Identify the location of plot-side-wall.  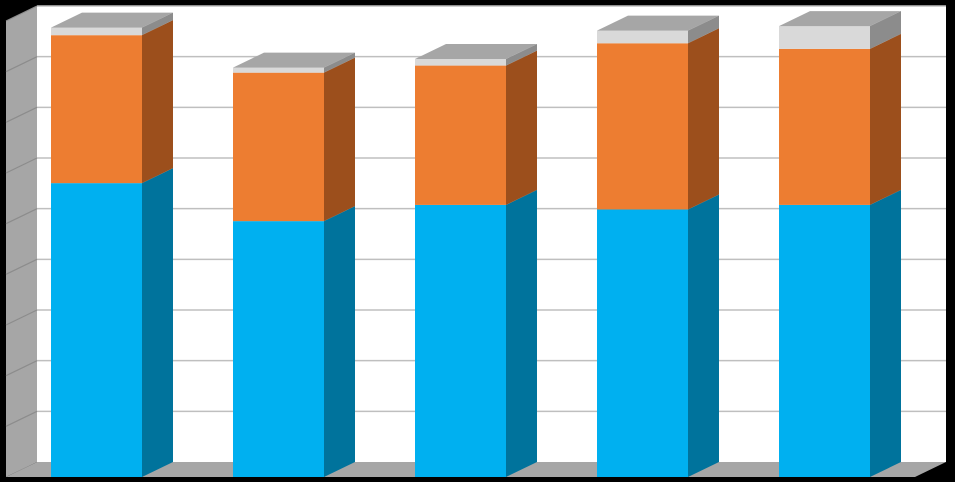
(21, 241).